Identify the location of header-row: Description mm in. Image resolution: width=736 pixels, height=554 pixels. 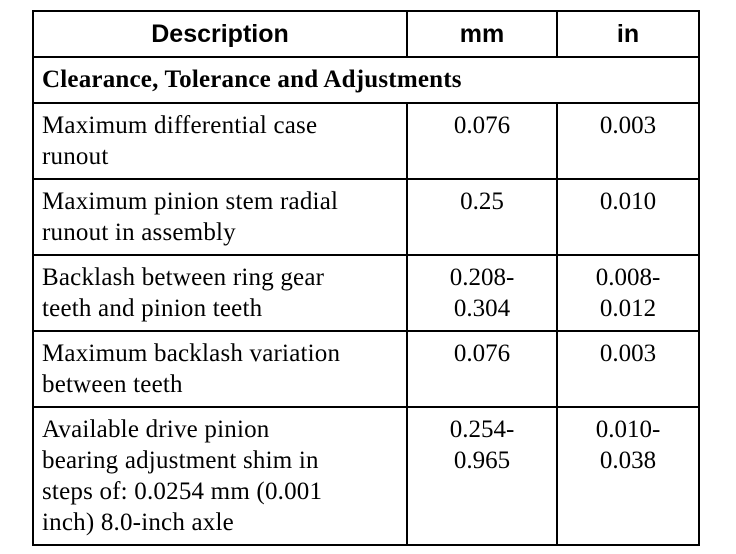
(366, 34).